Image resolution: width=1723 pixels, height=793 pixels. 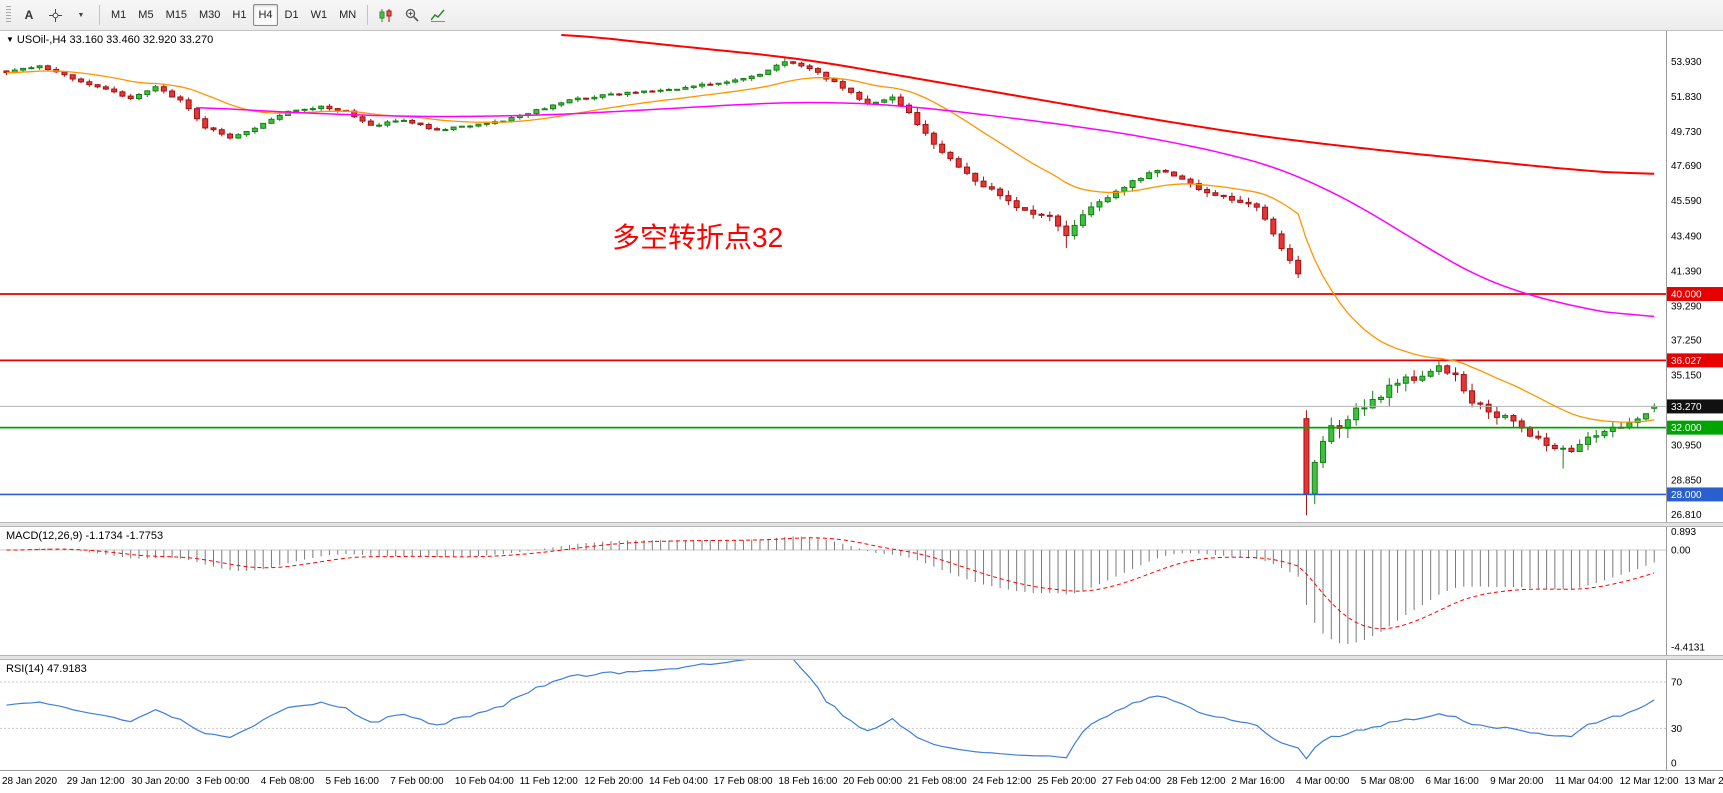 I want to click on svg-text: 0, so click(x=1674, y=764).